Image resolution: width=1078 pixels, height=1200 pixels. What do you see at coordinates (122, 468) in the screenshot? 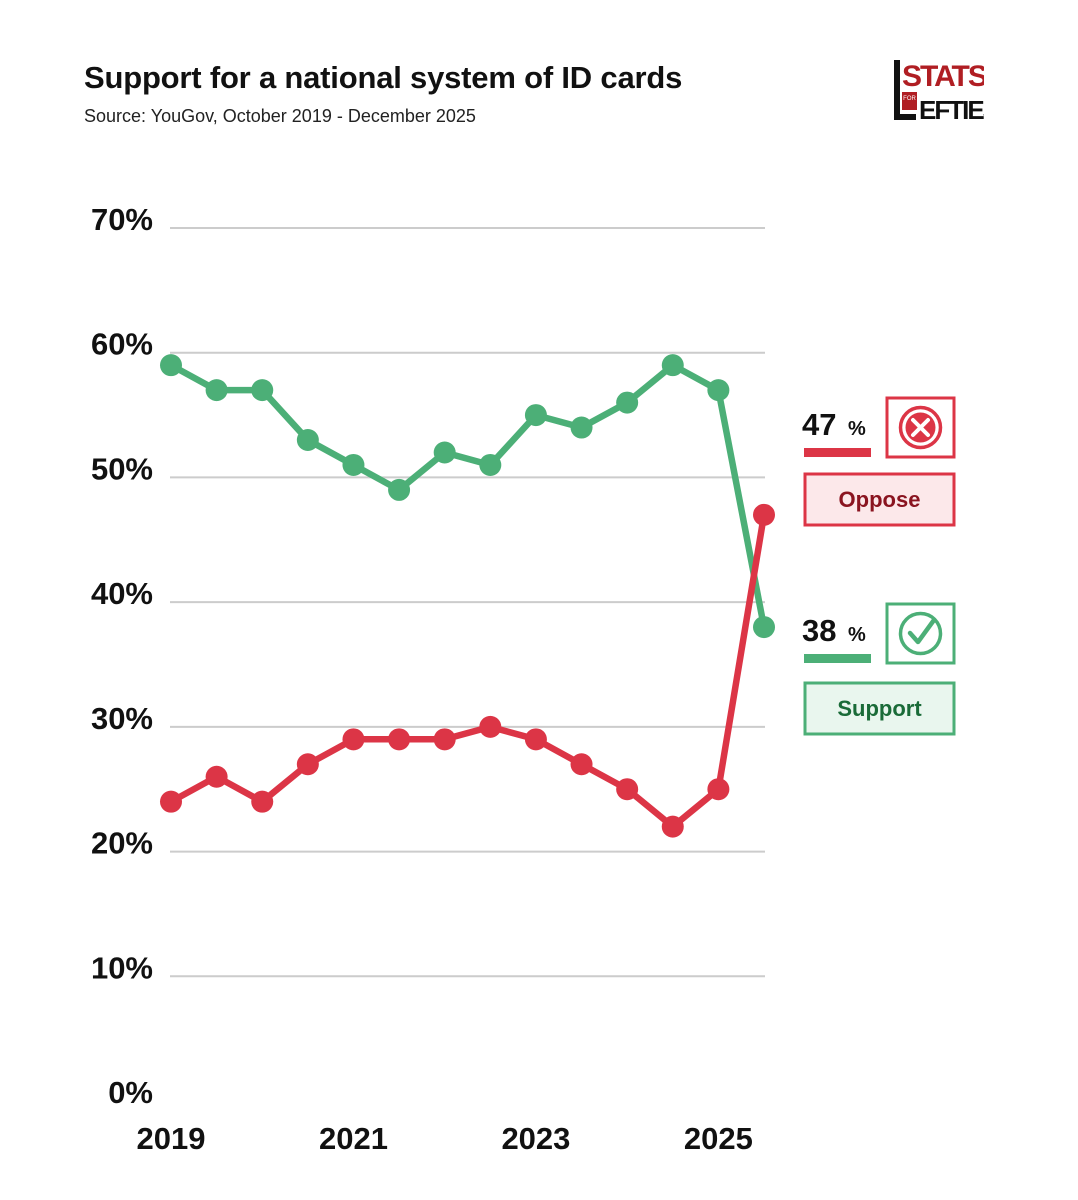
I see `y-tick-label: 50%` at bounding box center [122, 468].